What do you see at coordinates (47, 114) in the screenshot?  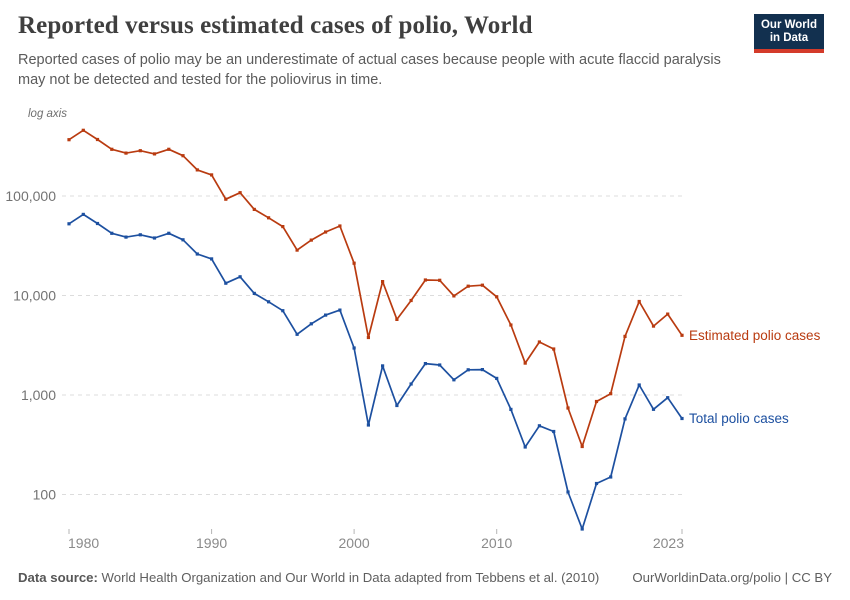 I see `log-axis-note: log axis` at bounding box center [47, 114].